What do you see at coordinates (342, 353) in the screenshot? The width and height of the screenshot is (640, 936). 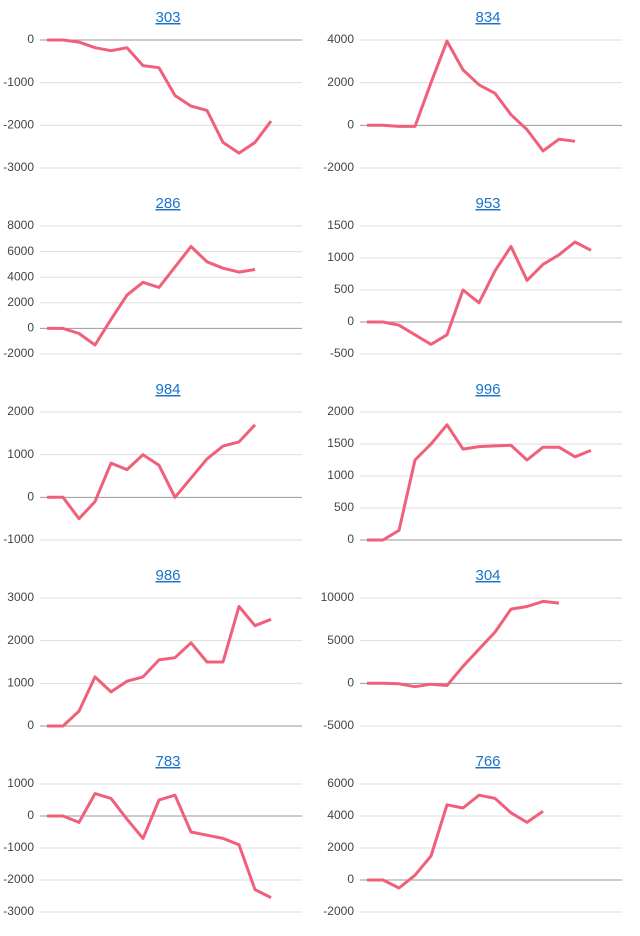 I see `y-tick-label: -500` at bounding box center [342, 353].